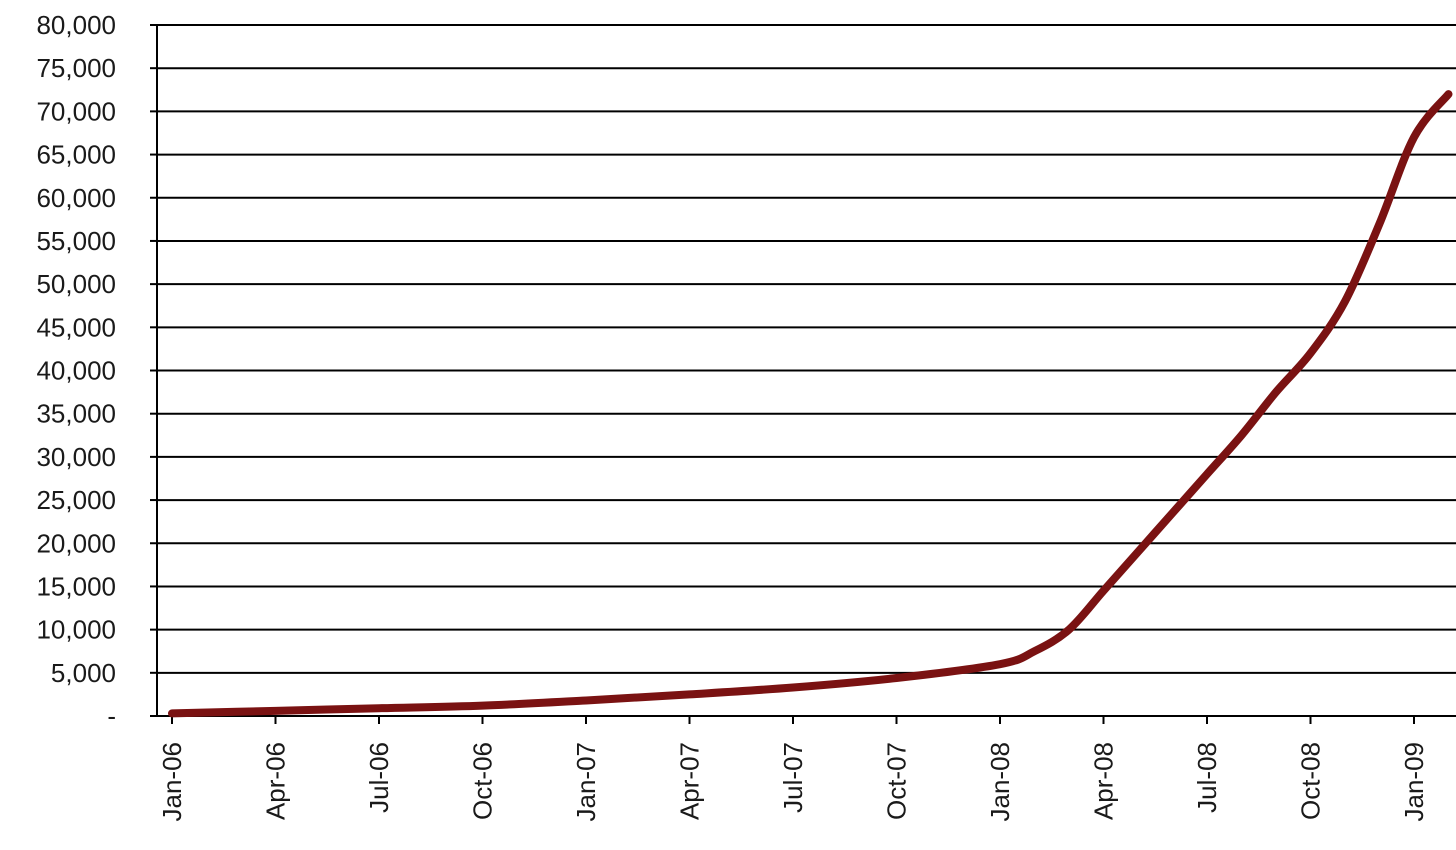 The image size is (1456, 850). Describe the element at coordinates (690, 781) in the screenshot. I see `x-tick-label: Apr-07` at that location.